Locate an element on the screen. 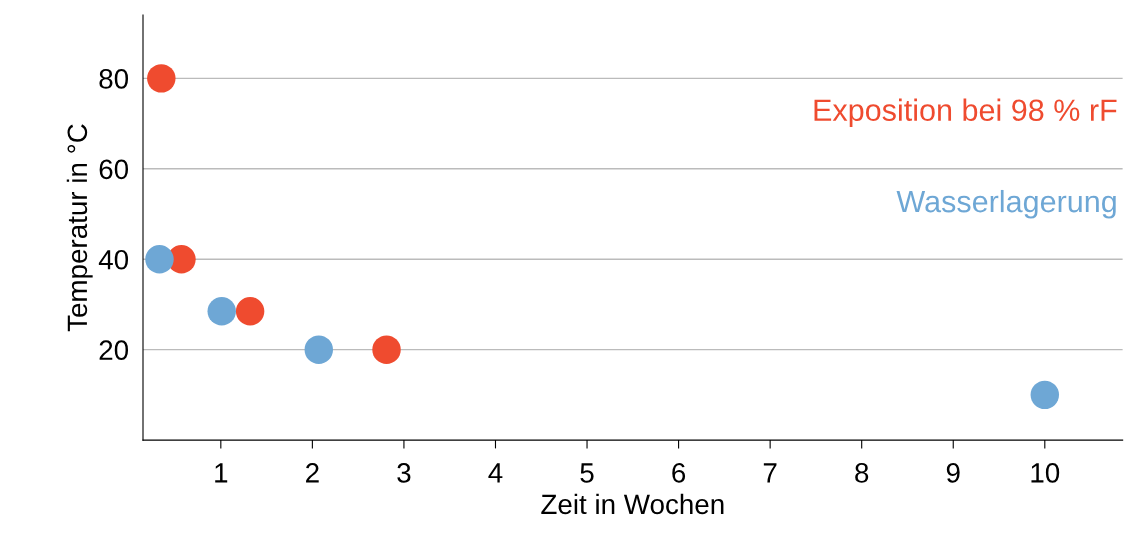  text: Exposition bei 98 % rF is located at coordinates (965, 113).